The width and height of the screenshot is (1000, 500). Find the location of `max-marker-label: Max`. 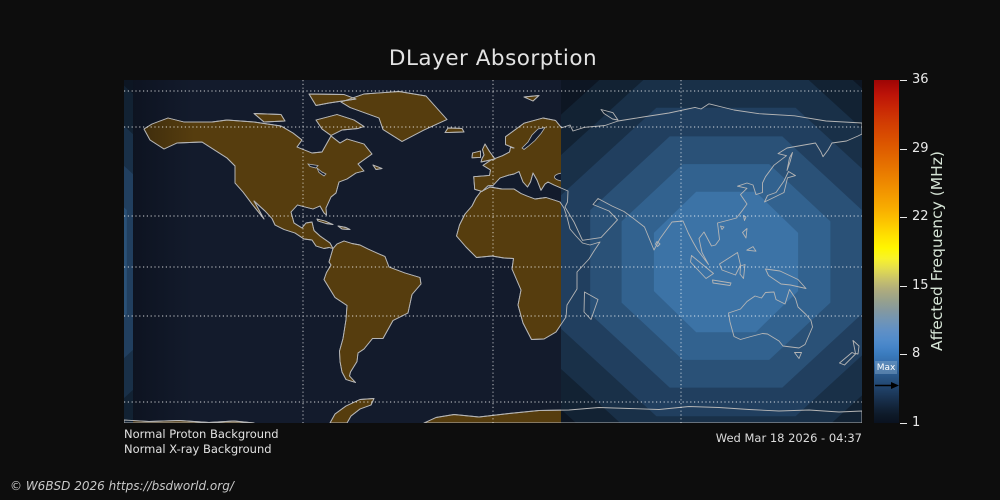

max-marker-label: Max is located at coordinates (886, 367).